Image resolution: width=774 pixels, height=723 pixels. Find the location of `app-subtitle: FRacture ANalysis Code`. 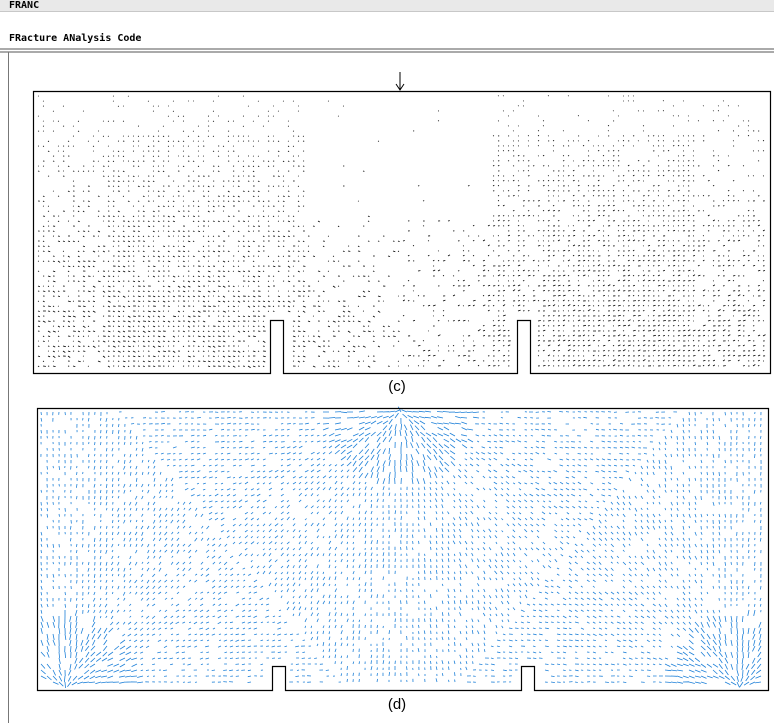

app-subtitle: FRacture ANalysis Code is located at coordinates (75, 38).